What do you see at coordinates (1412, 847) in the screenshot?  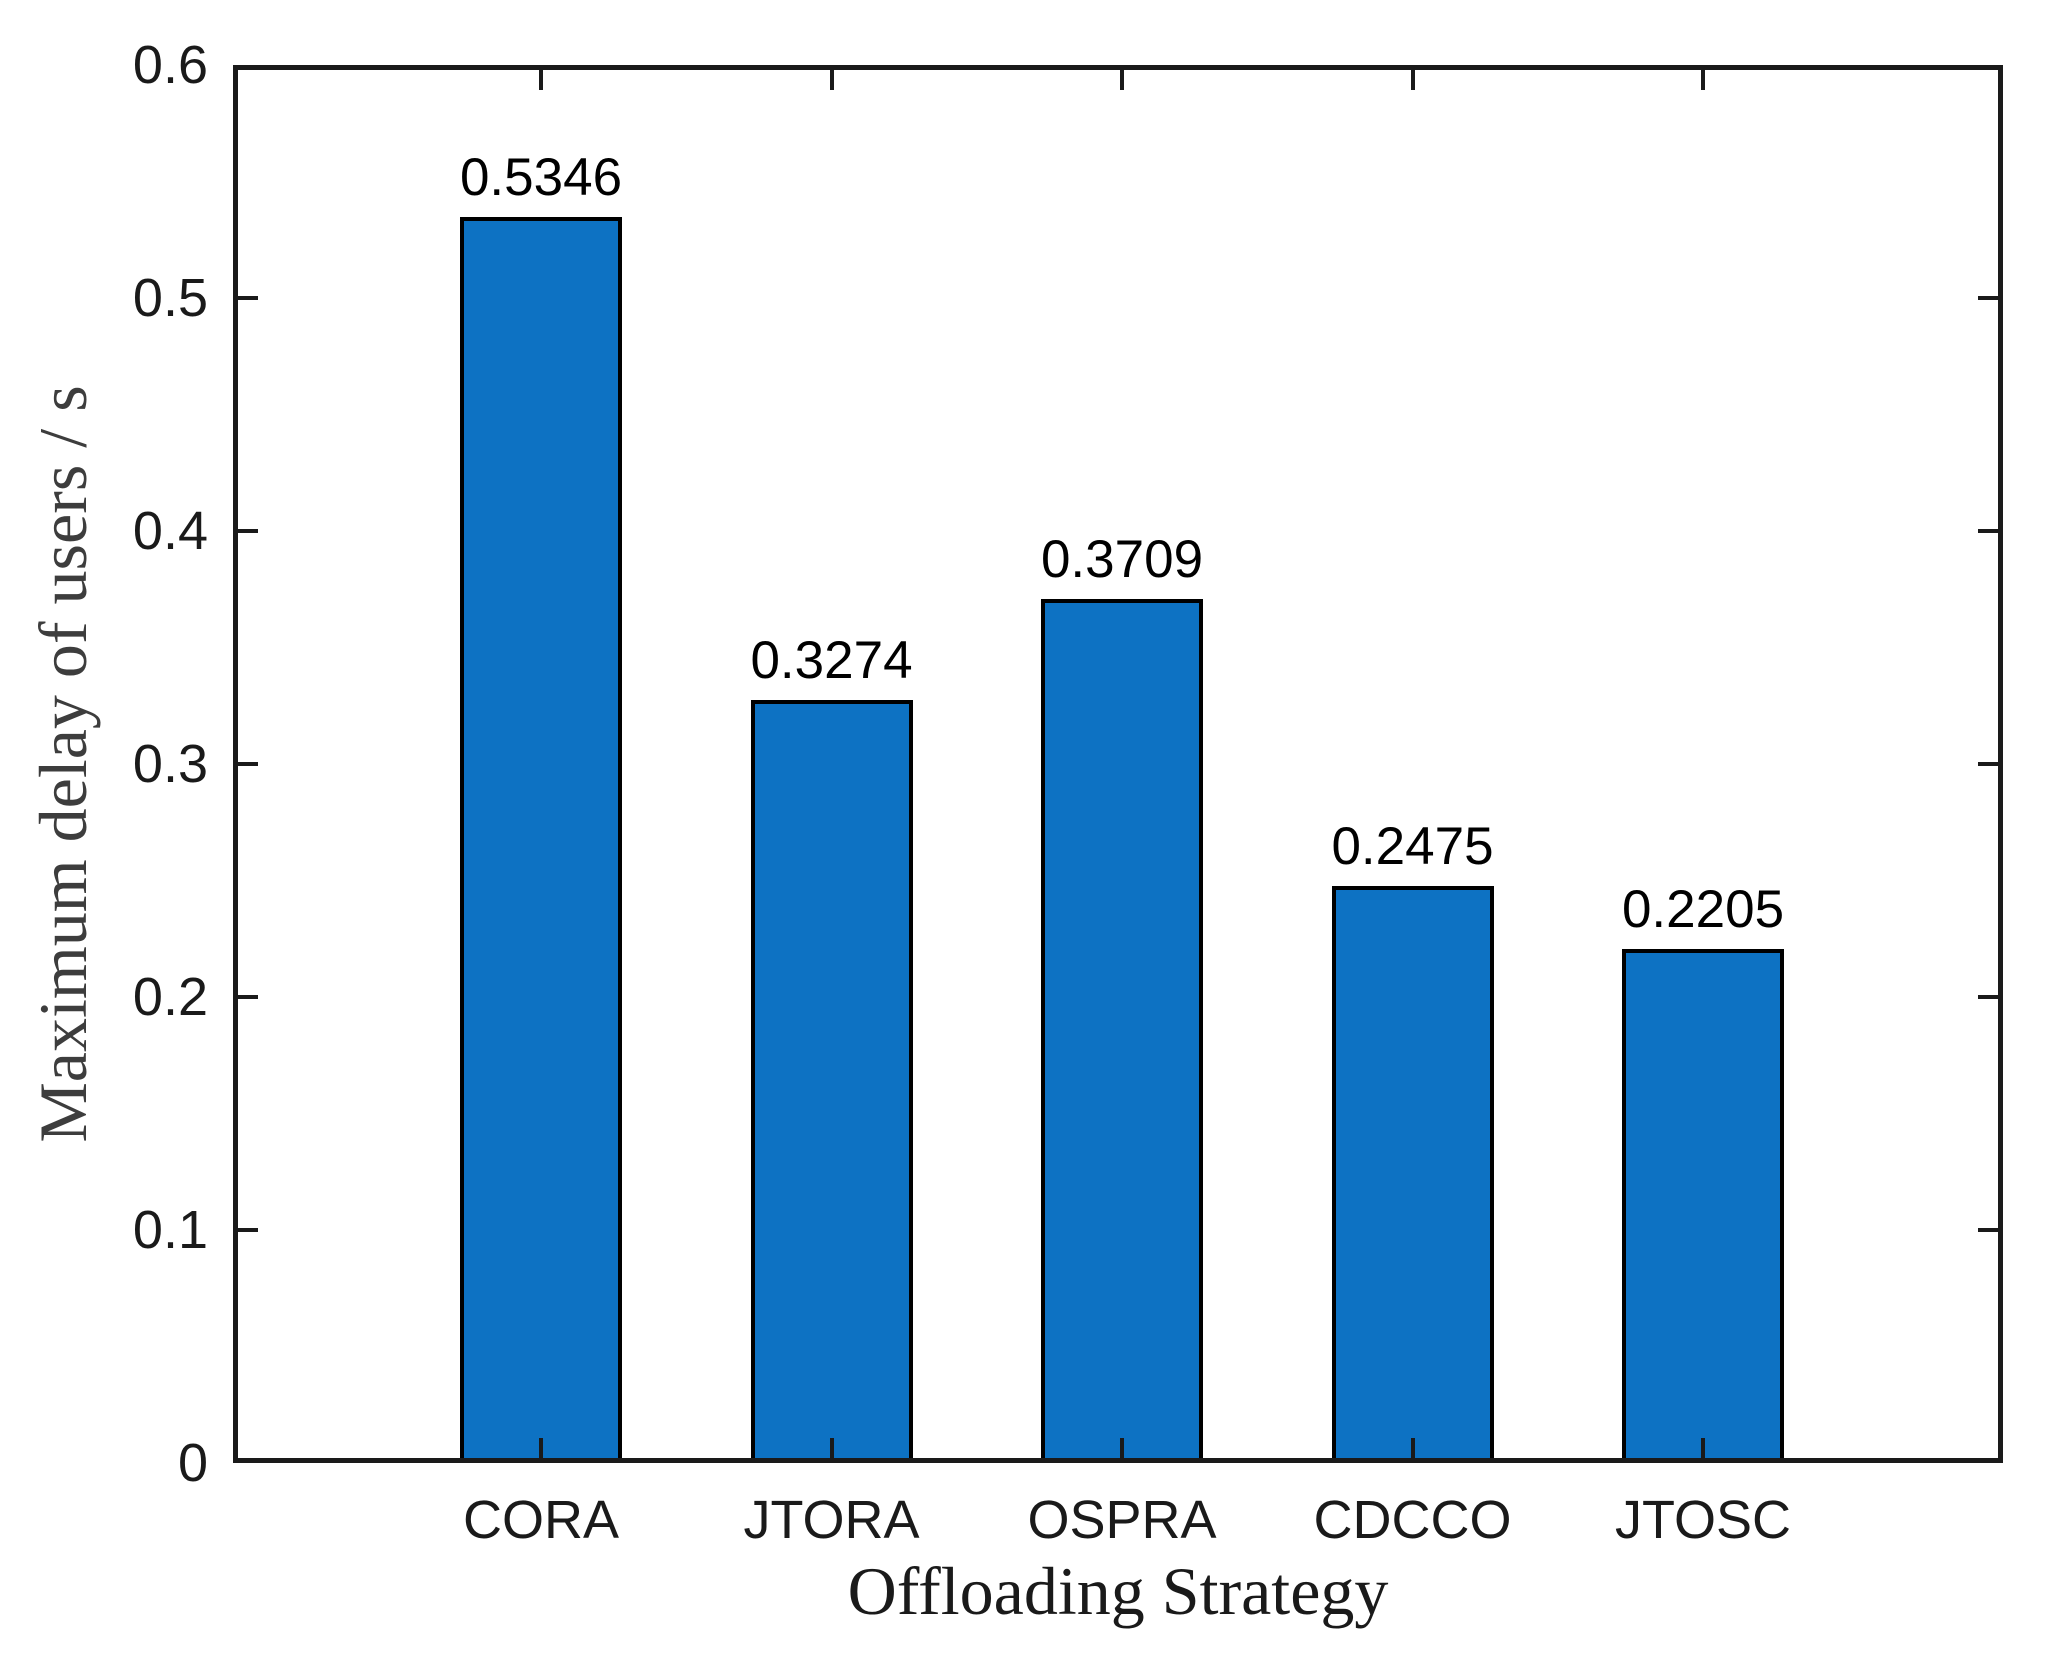 I see `bar-value-label: 0.2475` at bounding box center [1412, 847].